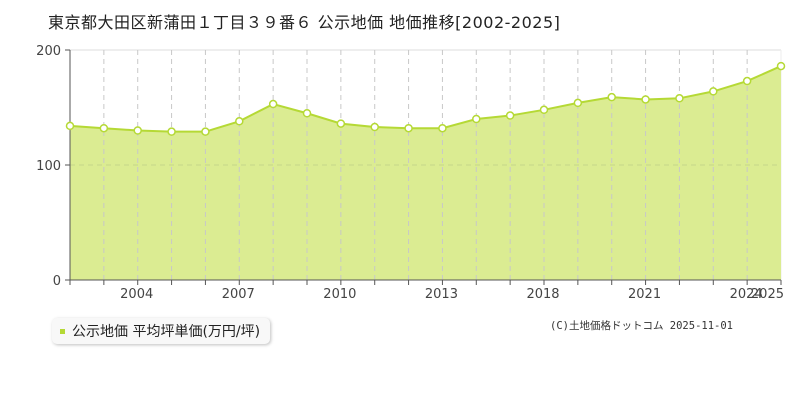 The height and width of the screenshot is (400, 800). I want to click on x-tick-label: 2018, so click(542, 294).